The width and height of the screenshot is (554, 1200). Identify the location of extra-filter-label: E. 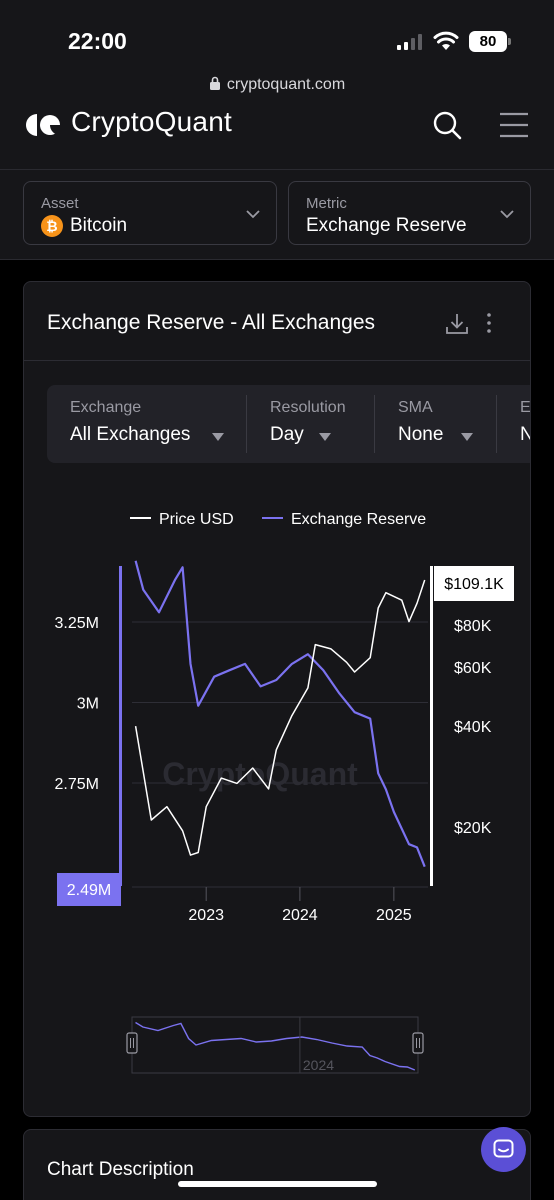
(525, 407).